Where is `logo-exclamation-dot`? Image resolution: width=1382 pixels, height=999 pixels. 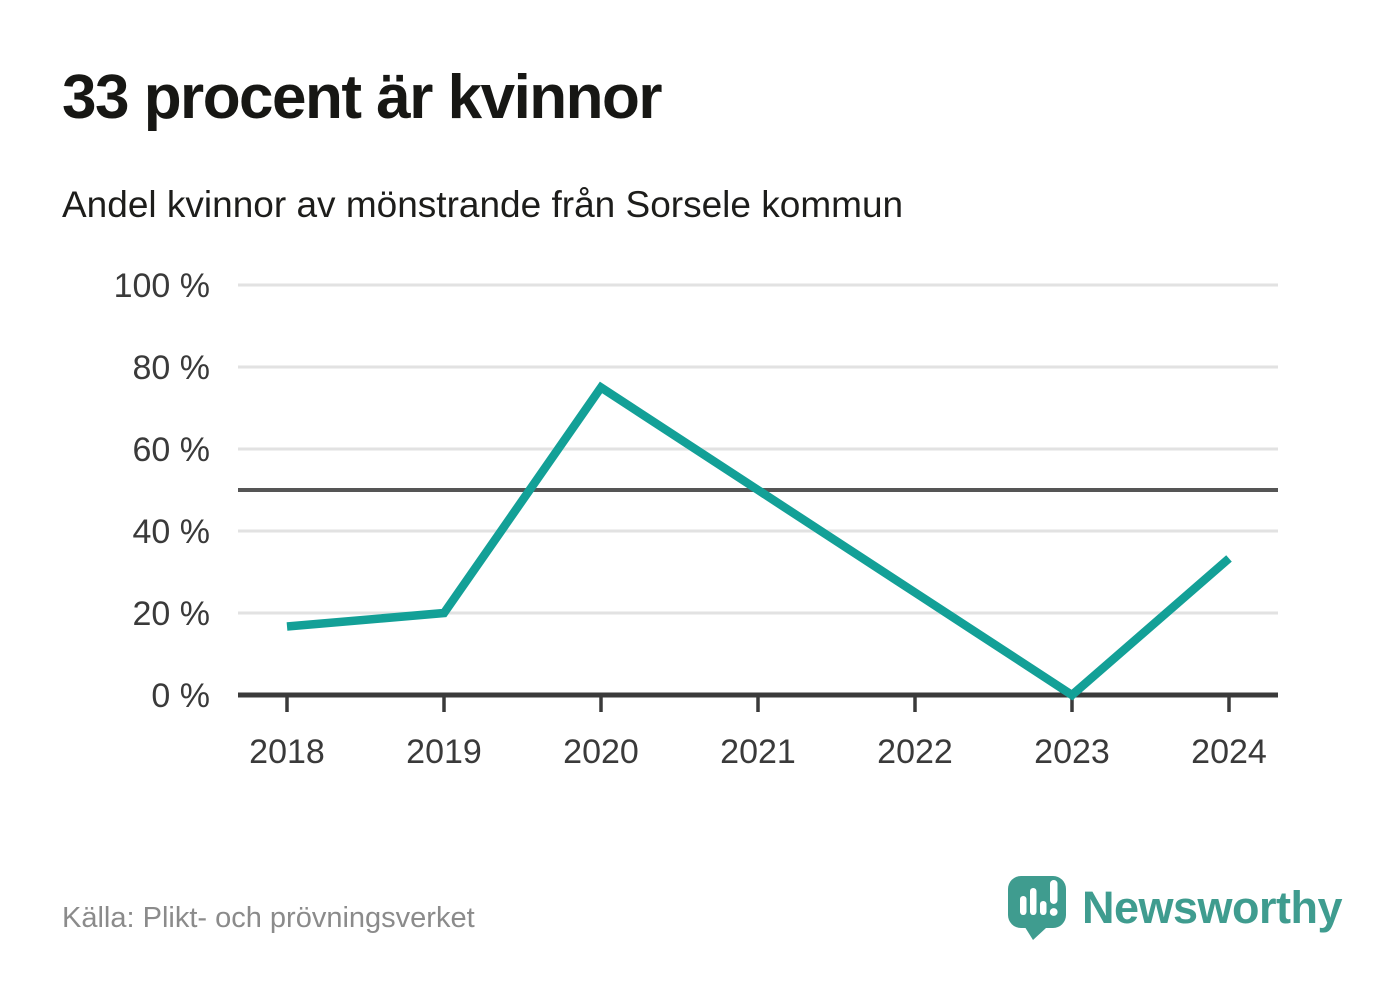 logo-exclamation-dot is located at coordinates (1053, 912).